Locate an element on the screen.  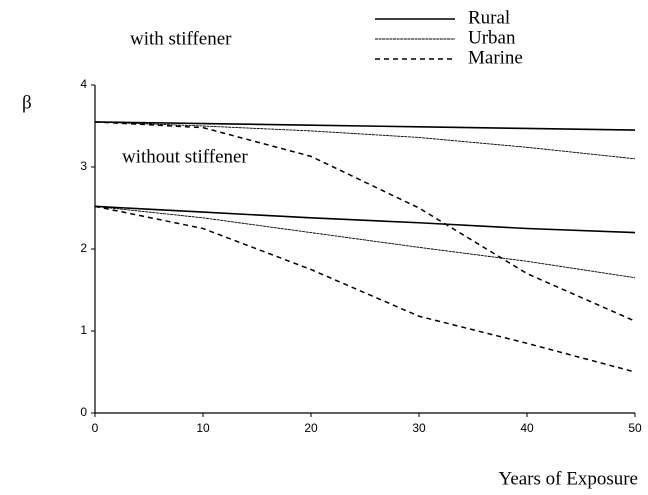
annotation: without stiffener is located at coordinates (185, 156).